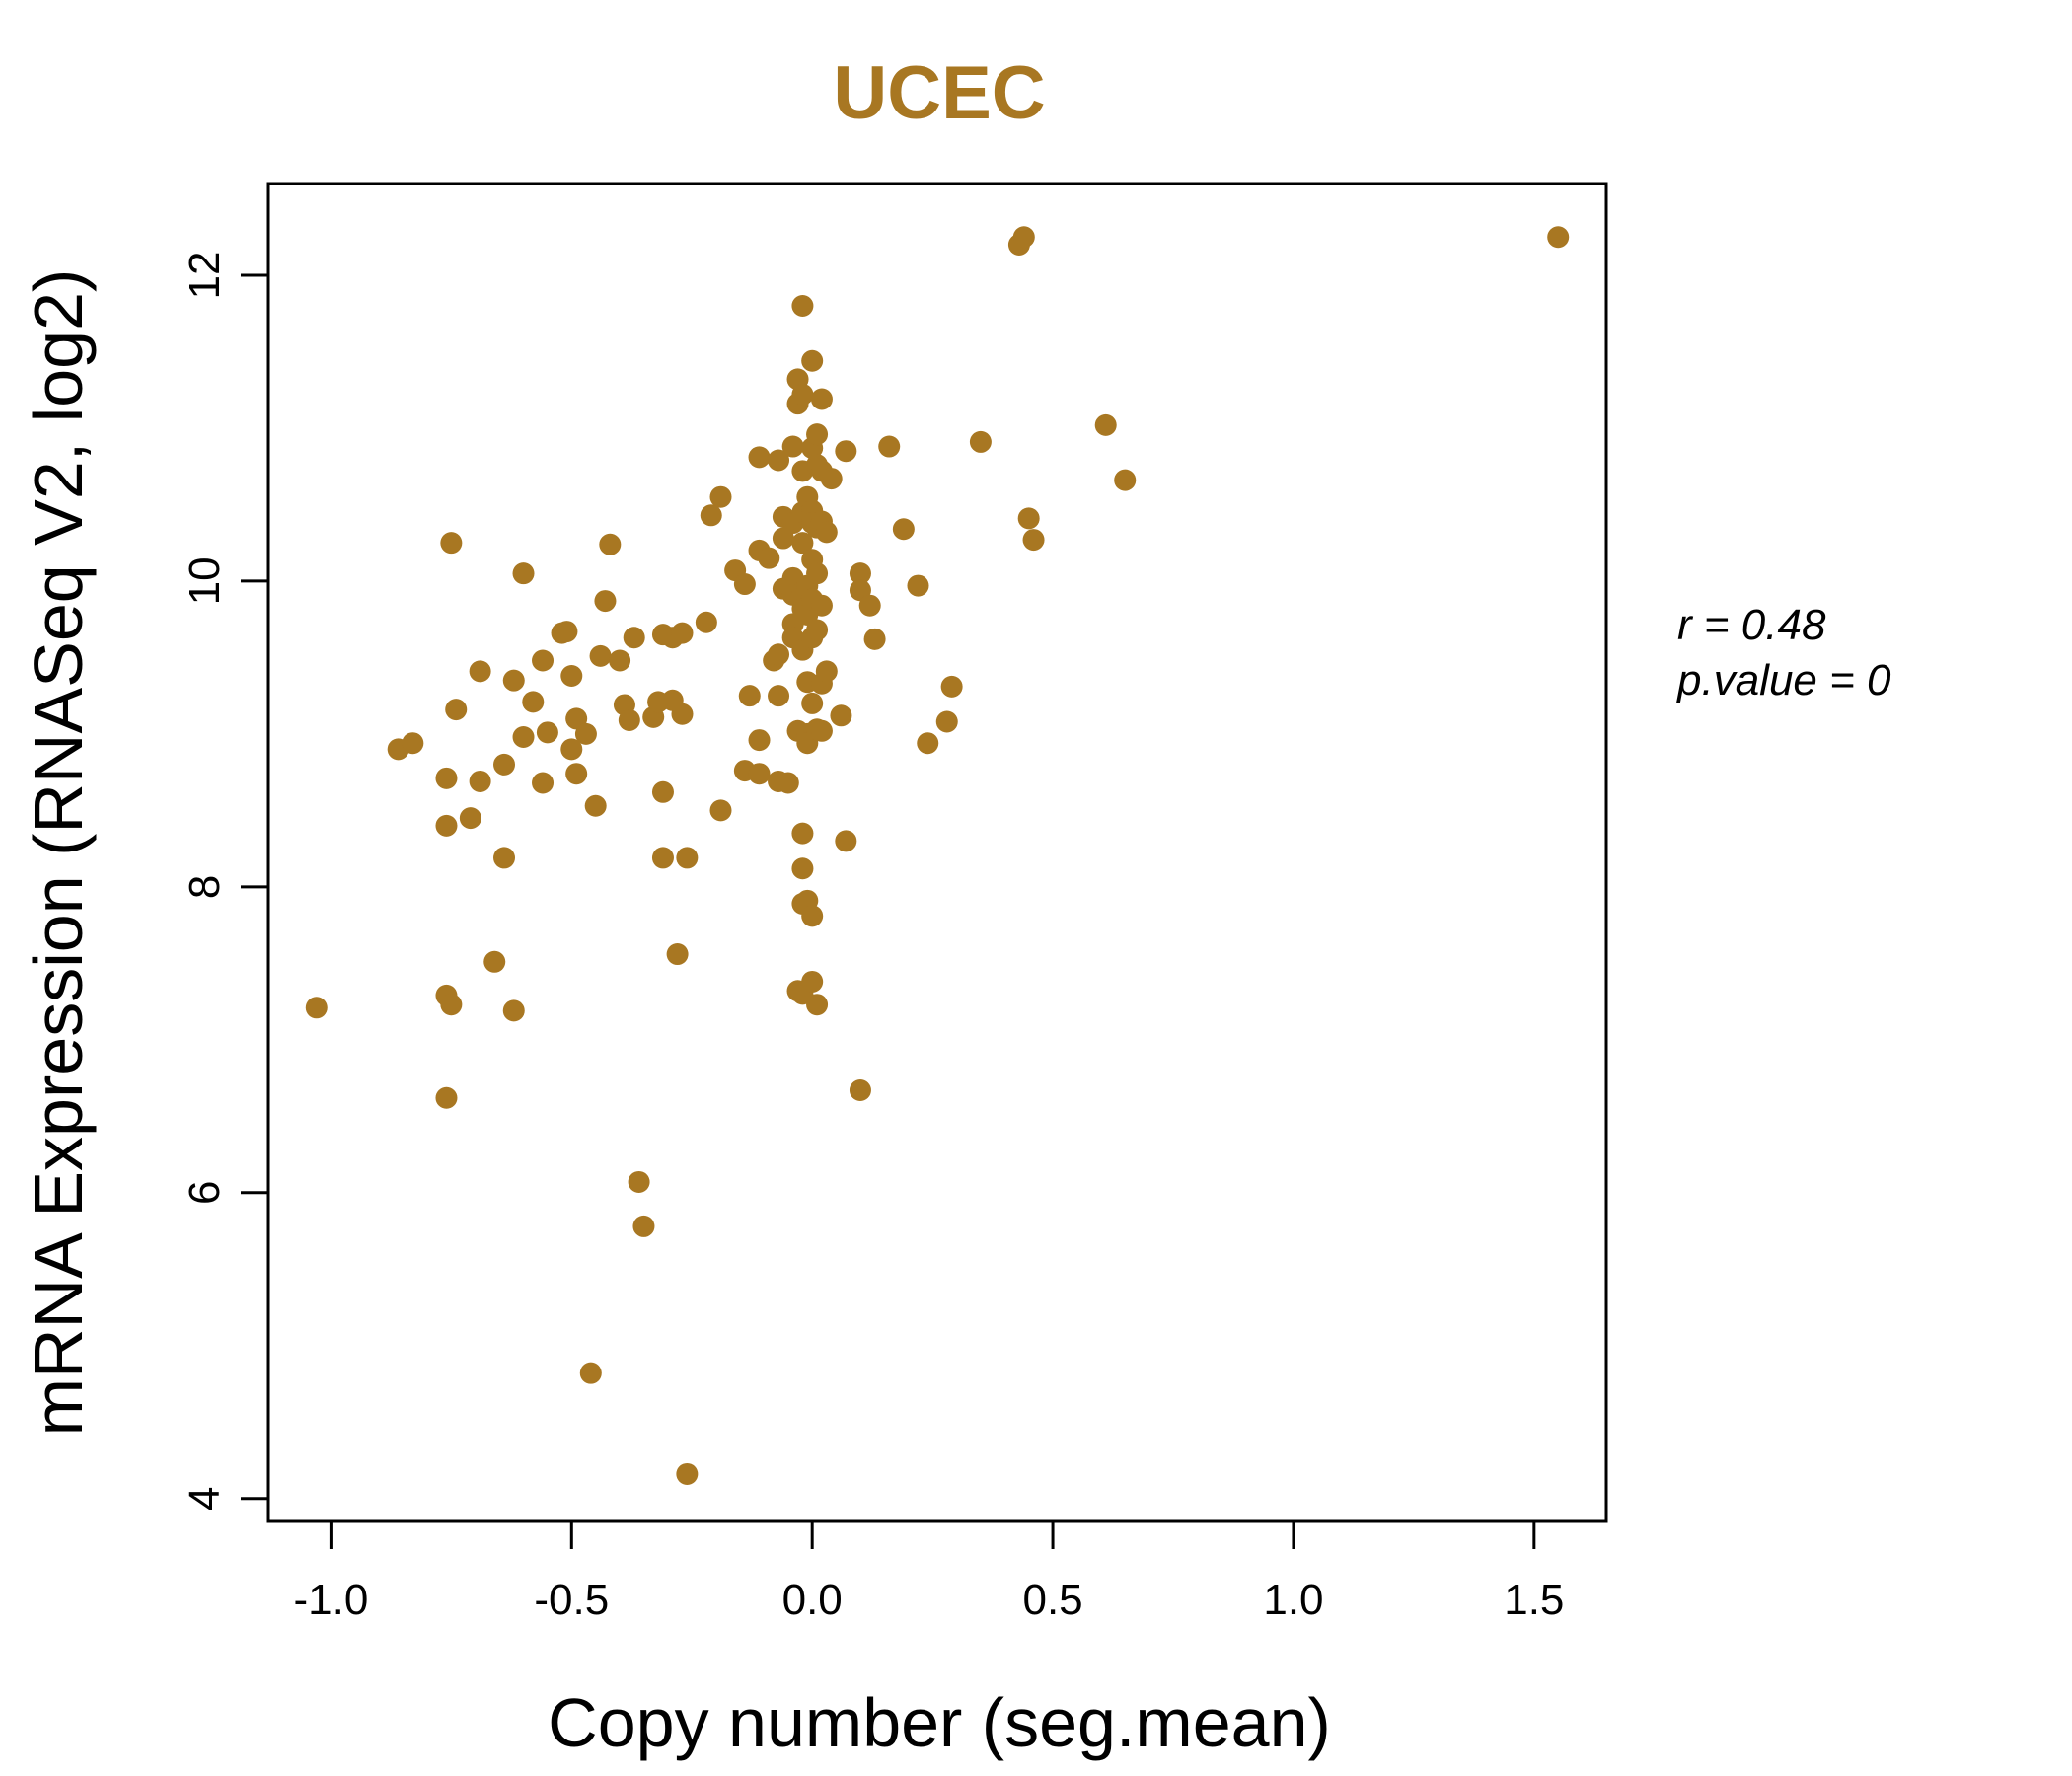 This screenshot has height=1776, width=2072. Describe the element at coordinates (1751, 625) in the screenshot. I see `correlation-r-label: r = 0.48` at that location.